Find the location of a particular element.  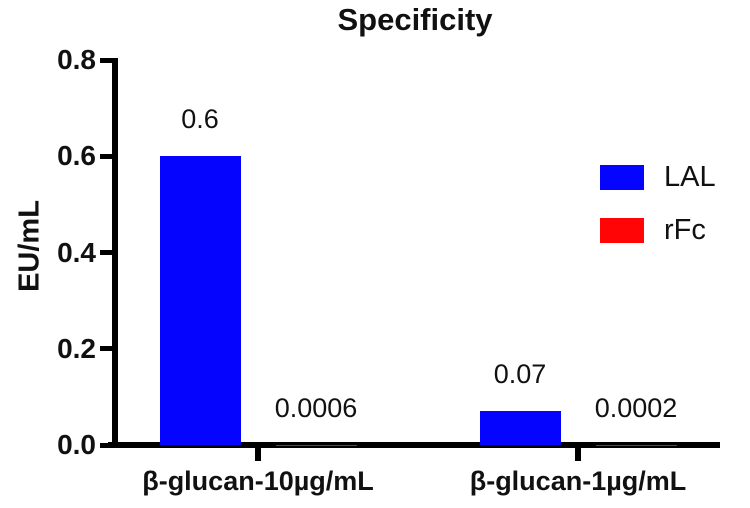

legend: LAL rFc is located at coordinates (658, 204).